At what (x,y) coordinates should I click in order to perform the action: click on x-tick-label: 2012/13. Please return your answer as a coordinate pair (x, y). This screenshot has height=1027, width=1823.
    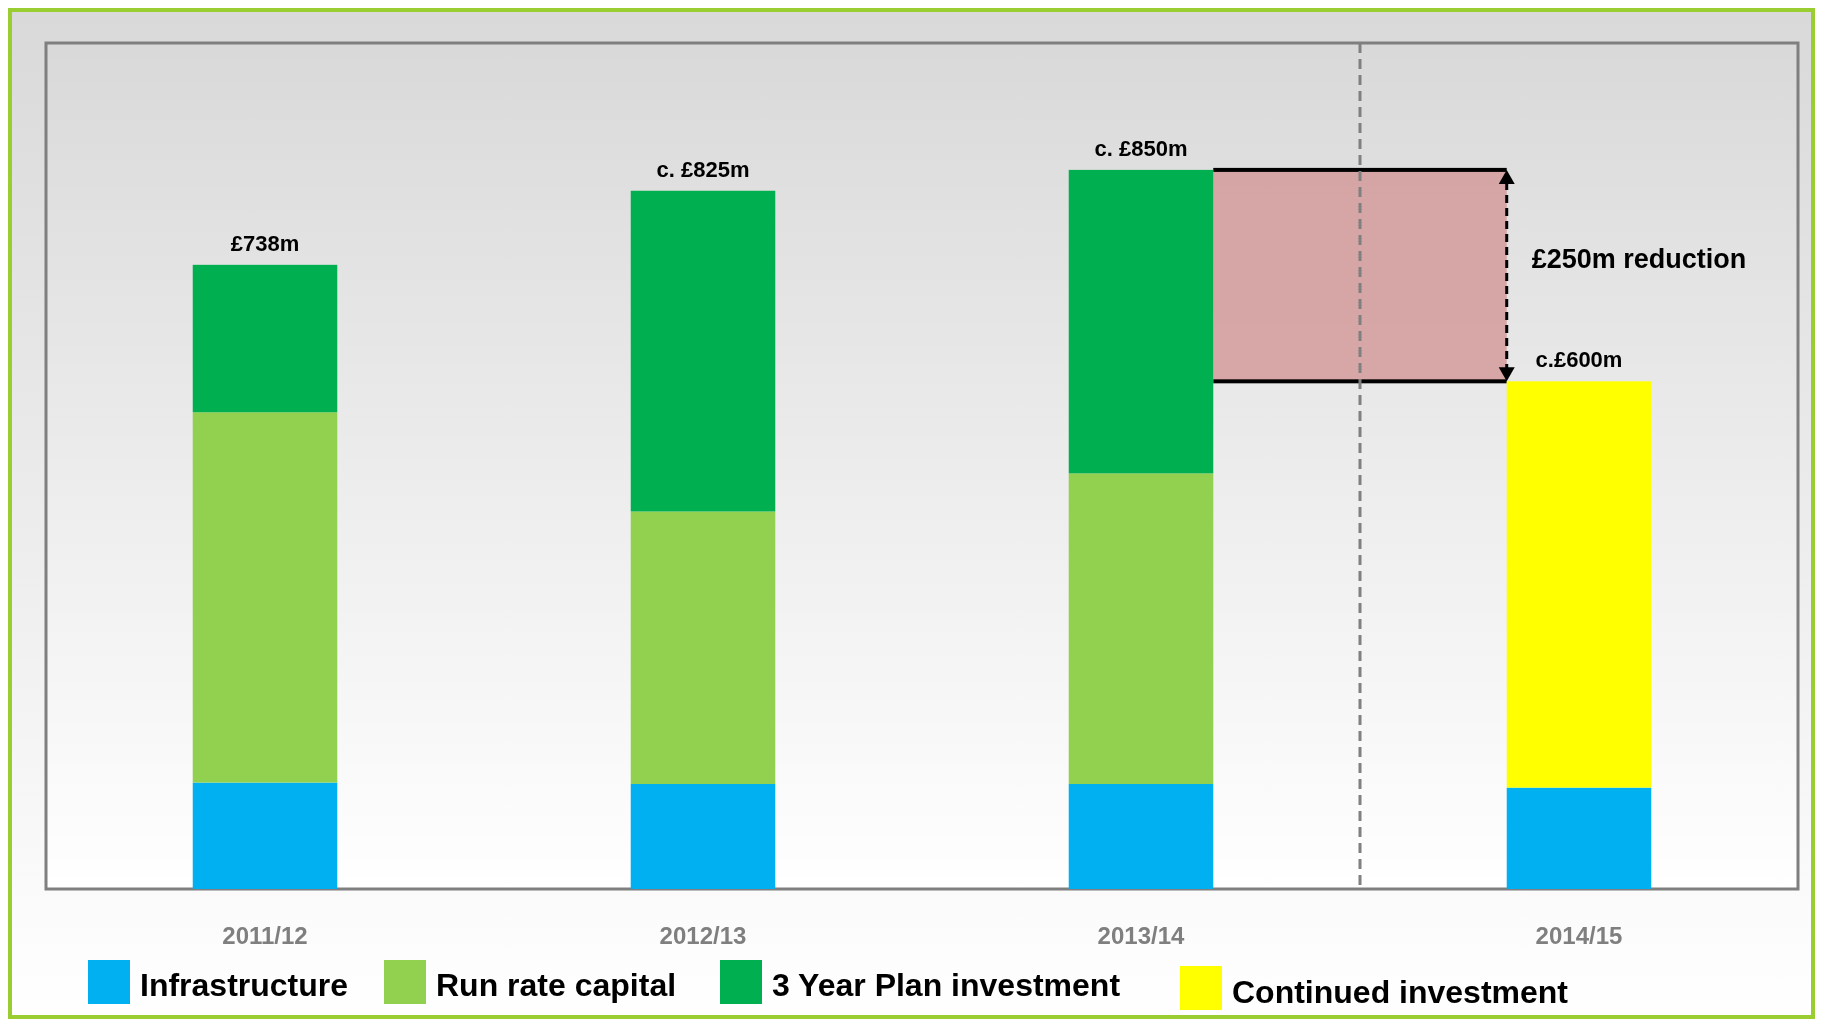
    Looking at the image, I should click on (703, 935).